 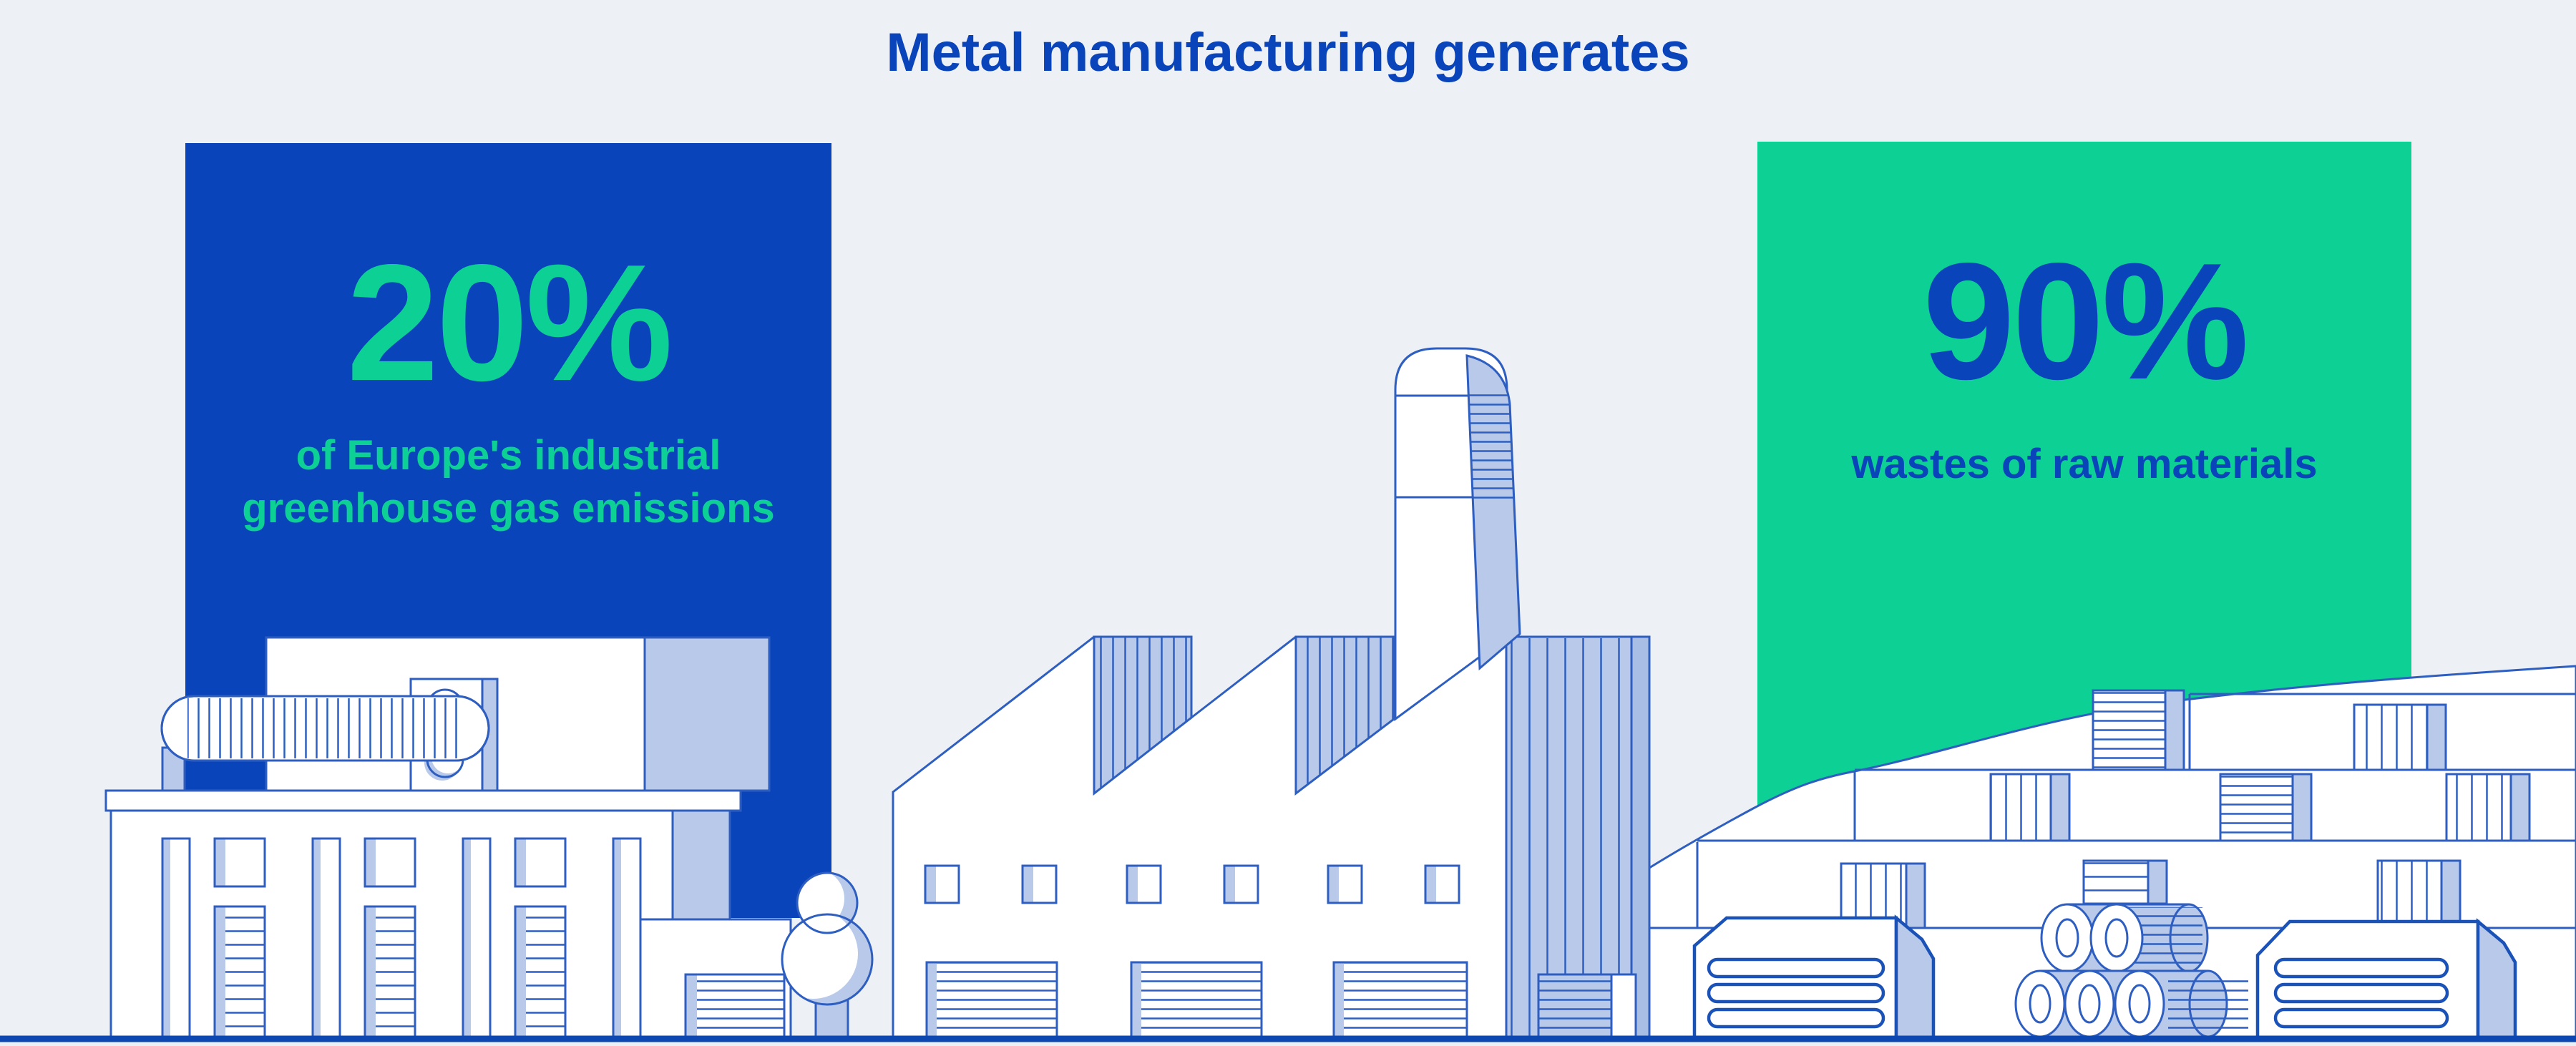 What do you see at coordinates (2386, 980) in the screenshot?
I see `hopper-right-icon` at bounding box center [2386, 980].